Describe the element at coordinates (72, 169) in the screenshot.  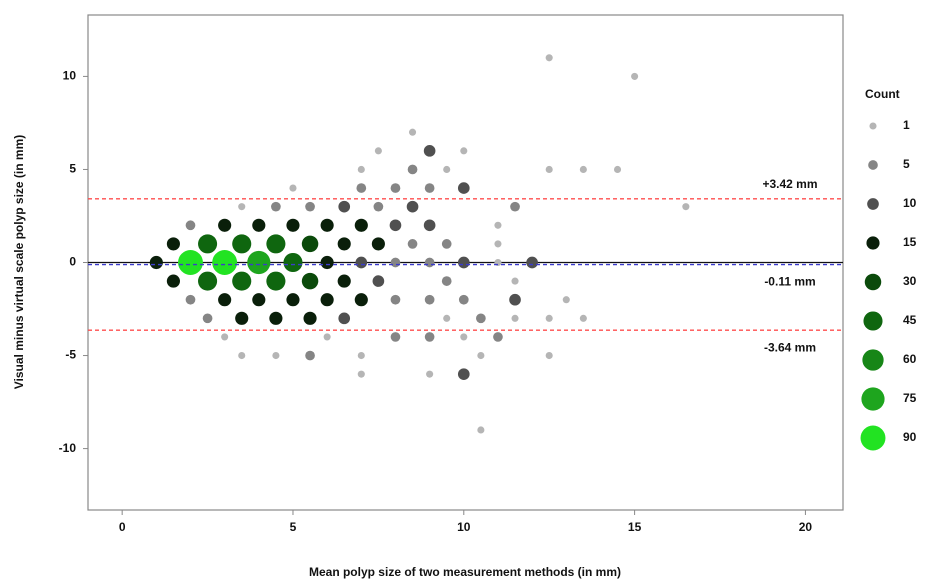
I see `y-tick-label: 5` at that location.